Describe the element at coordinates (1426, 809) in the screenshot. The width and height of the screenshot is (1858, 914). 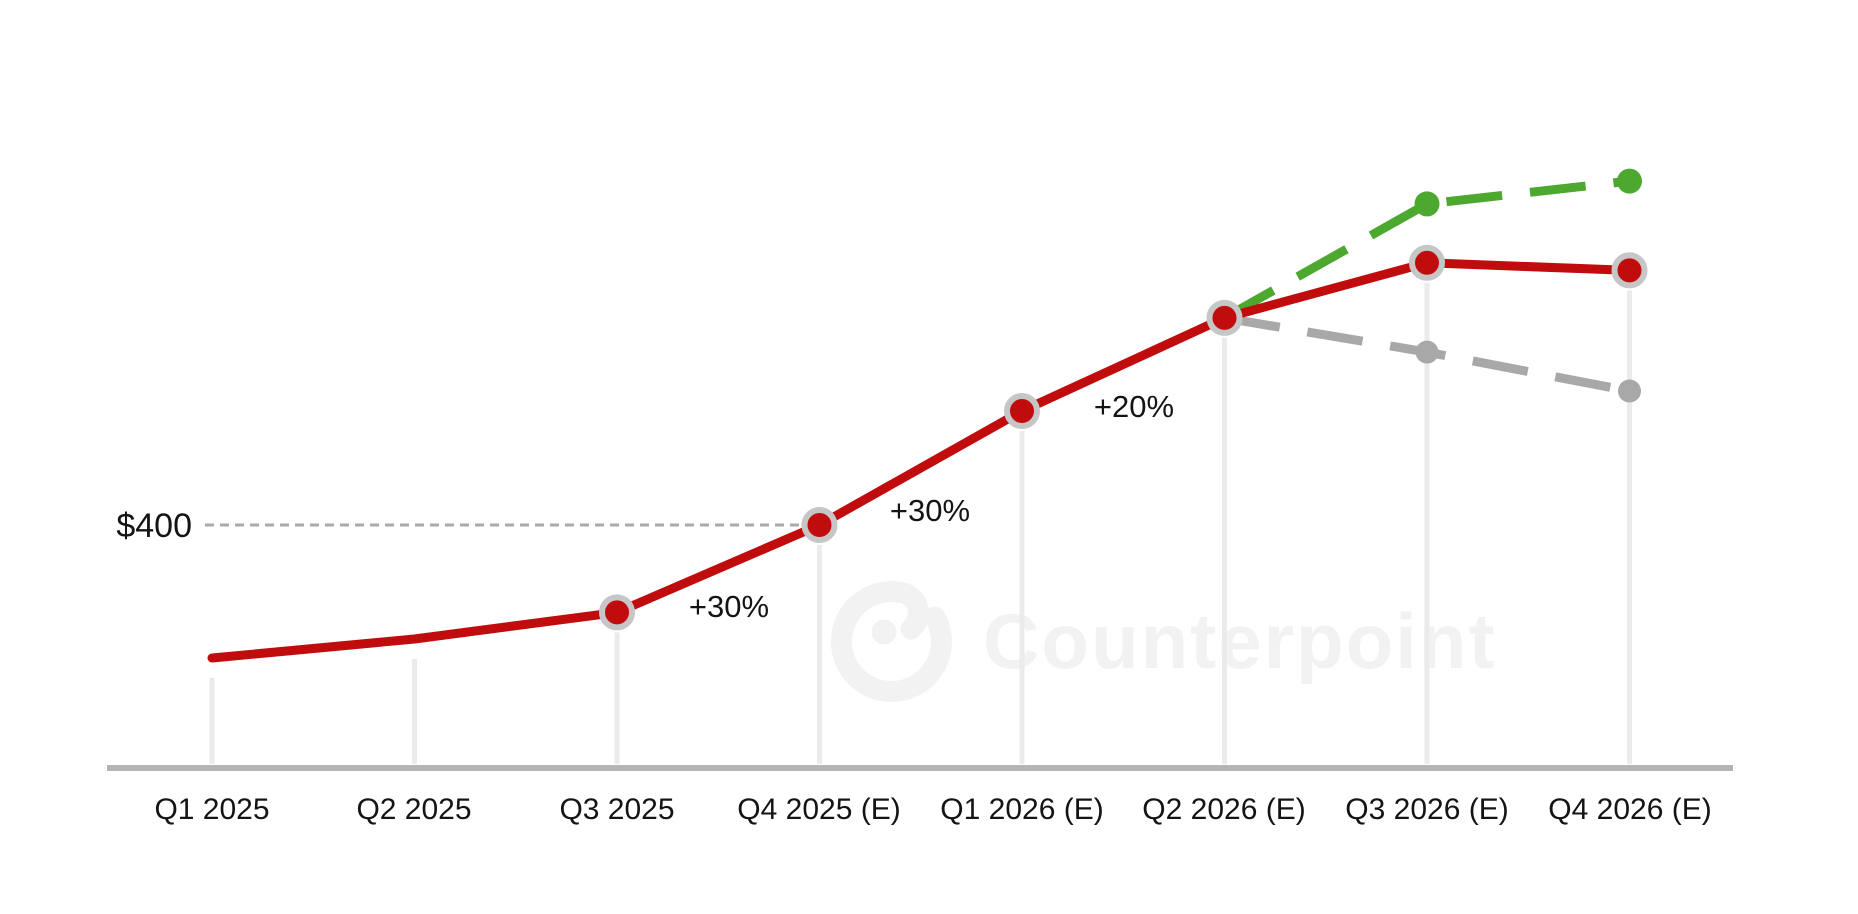
I see `x-axis-label-q3-2026: Q3 2026 (E)` at that location.